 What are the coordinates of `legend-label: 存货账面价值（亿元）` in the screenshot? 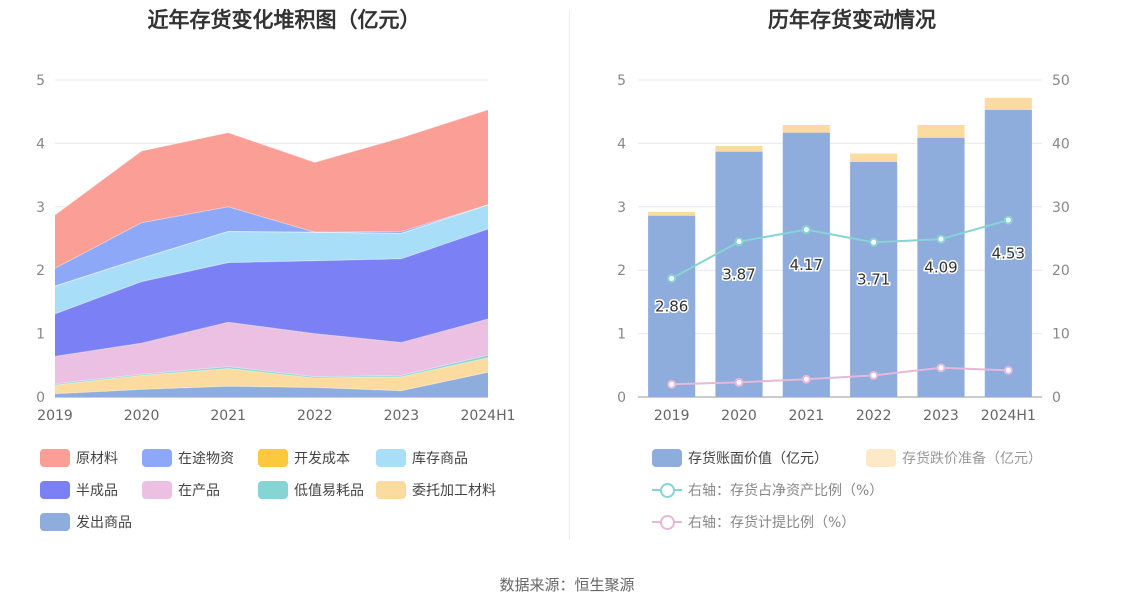 It's located at (758, 459).